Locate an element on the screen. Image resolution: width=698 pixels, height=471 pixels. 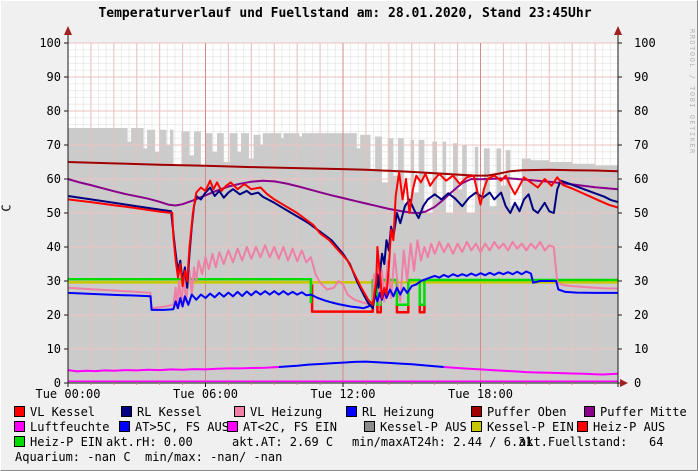
legend-label: Puffer Mitte is located at coordinates (643, 412).